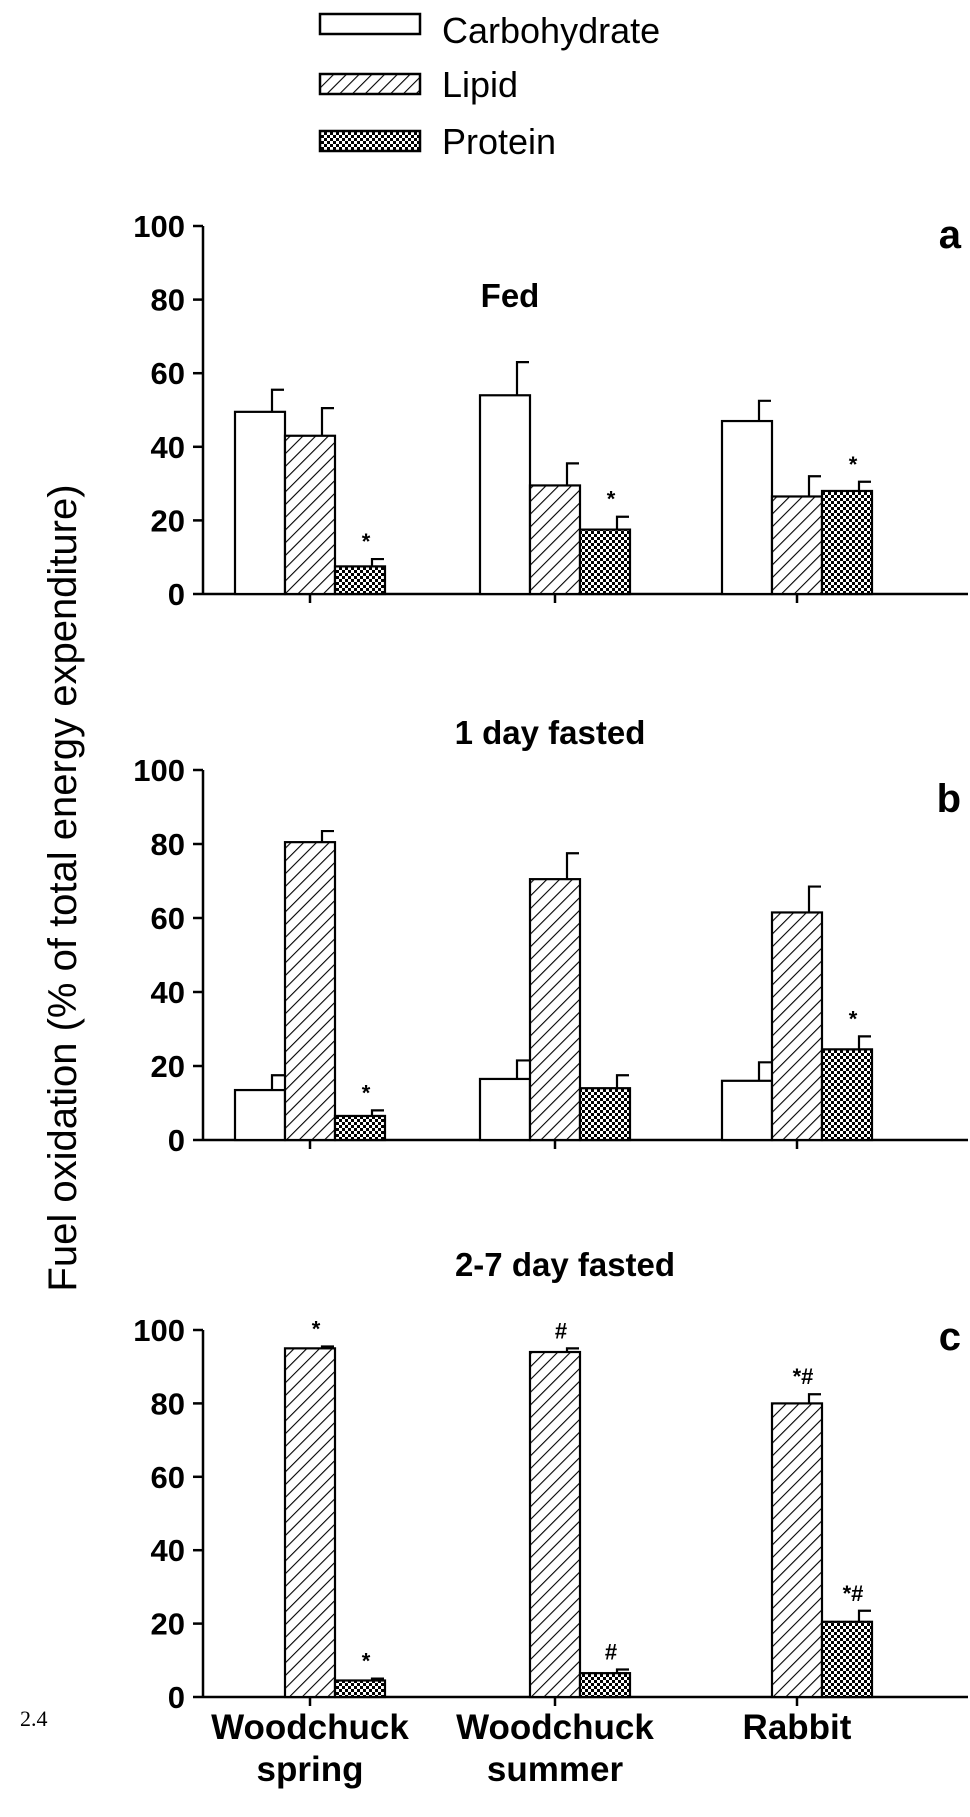 The height and width of the screenshot is (1817, 970). Describe the element at coordinates (561, 1330) in the screenshot. I see `sig-mark-c-lipid-1: #` at that location.